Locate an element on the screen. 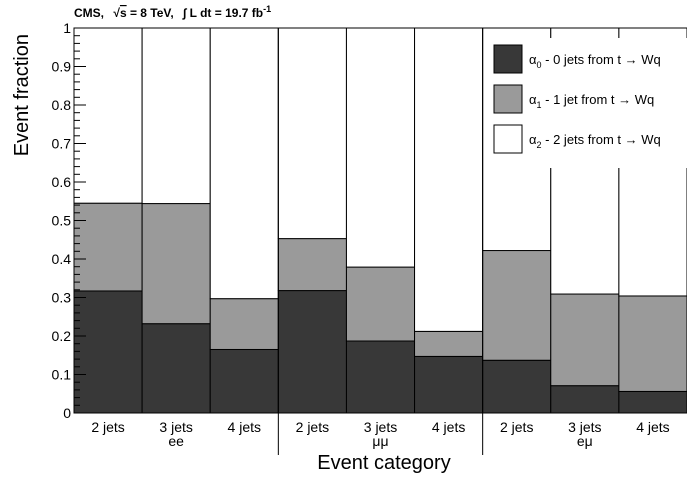 The height and width of the screenshot is (478, 687). bar-series2-cat2 is located at coordinates (244, 163).